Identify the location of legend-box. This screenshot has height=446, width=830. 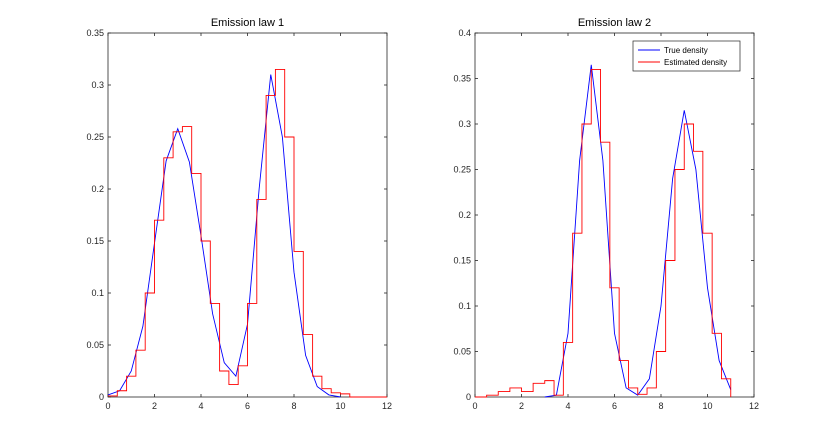
(686, 56).